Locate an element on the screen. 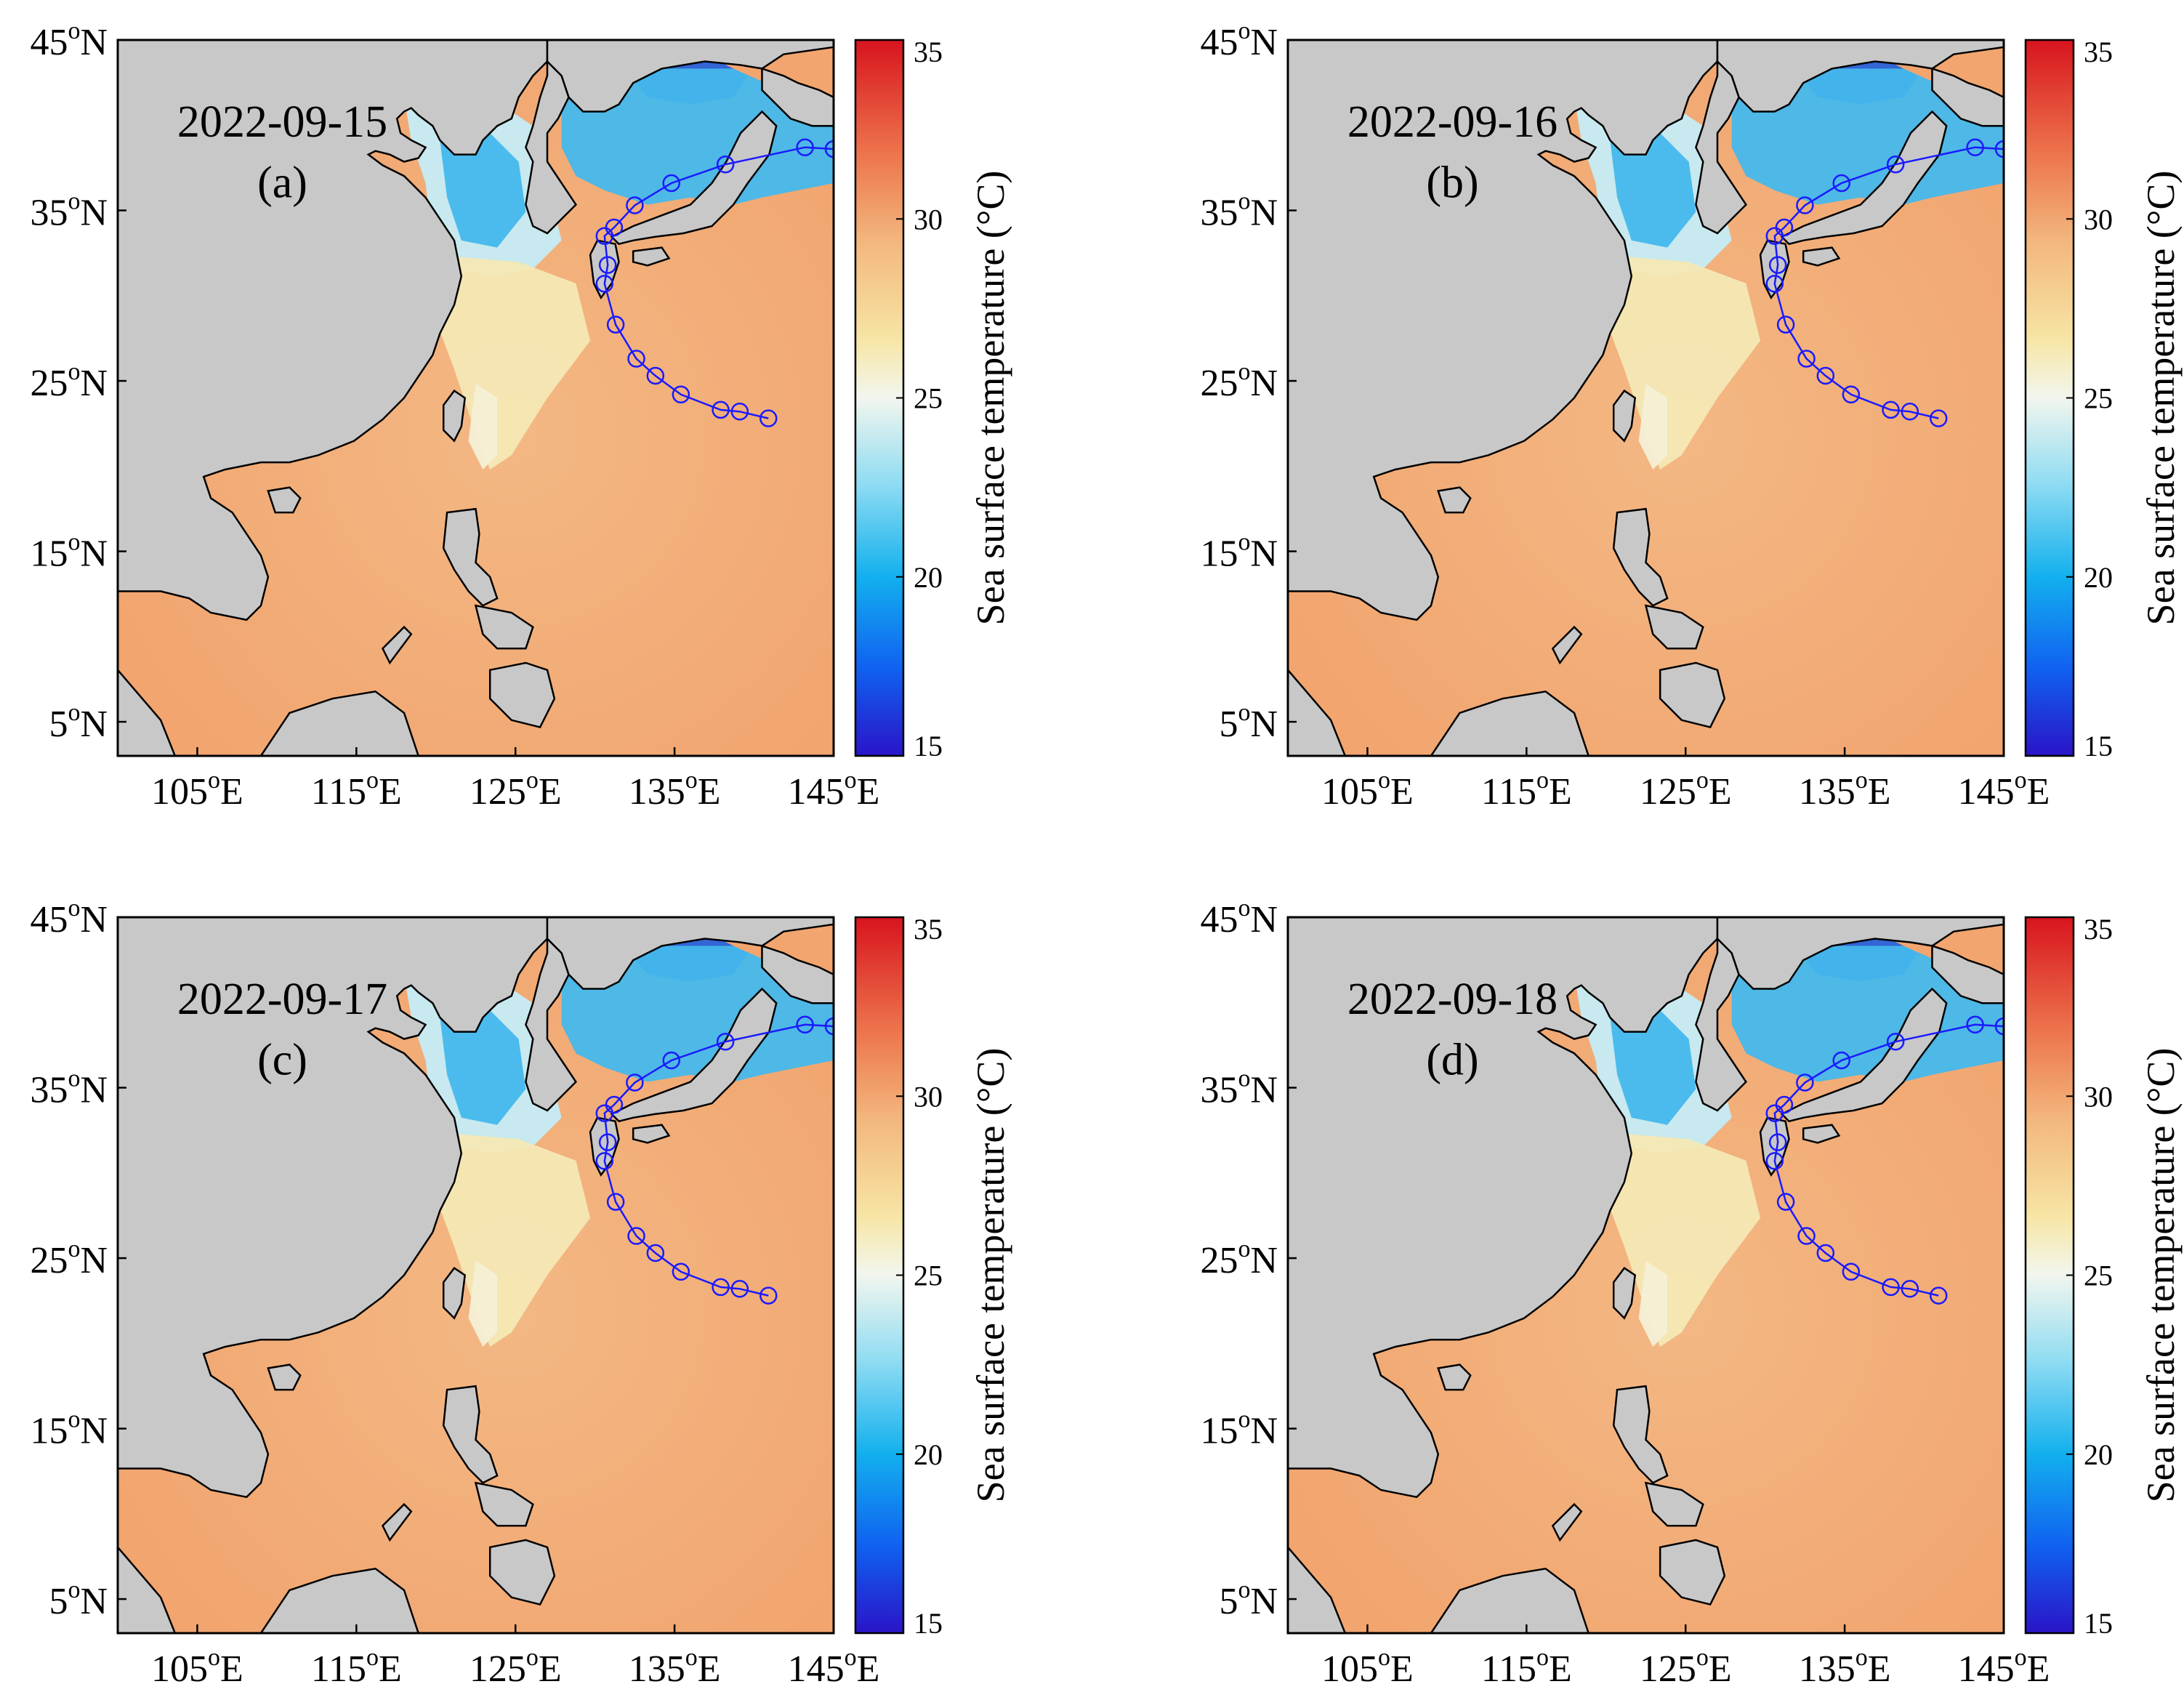  typhoon-track is located at coordinates (714, 282).